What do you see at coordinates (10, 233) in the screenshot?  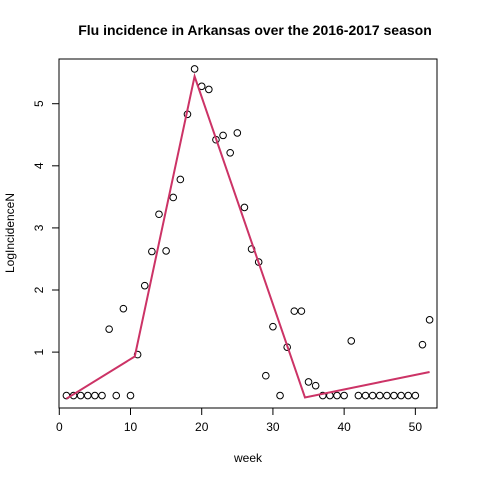 I see `y-axis-label: LogIncidenceN` at bounding box center [10, 233].